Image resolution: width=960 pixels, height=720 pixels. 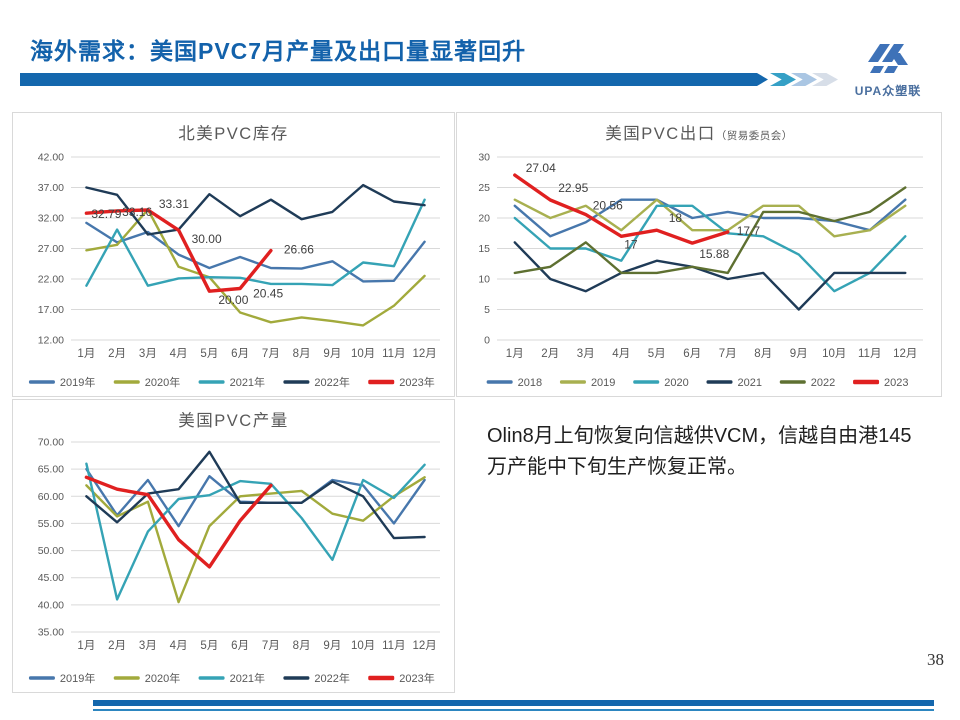 What do you see at coordinates (487, 310) in the screenshot?
I see `svg-text: 5` at bounding box center [487, 310].